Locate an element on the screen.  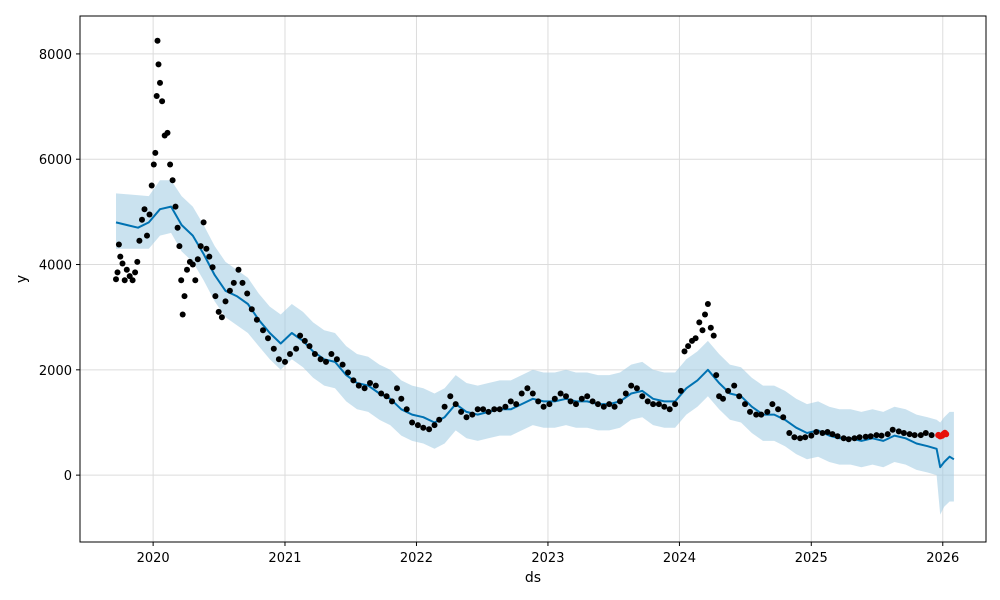
y-axis-label: y is located at coordinates (22, 279).